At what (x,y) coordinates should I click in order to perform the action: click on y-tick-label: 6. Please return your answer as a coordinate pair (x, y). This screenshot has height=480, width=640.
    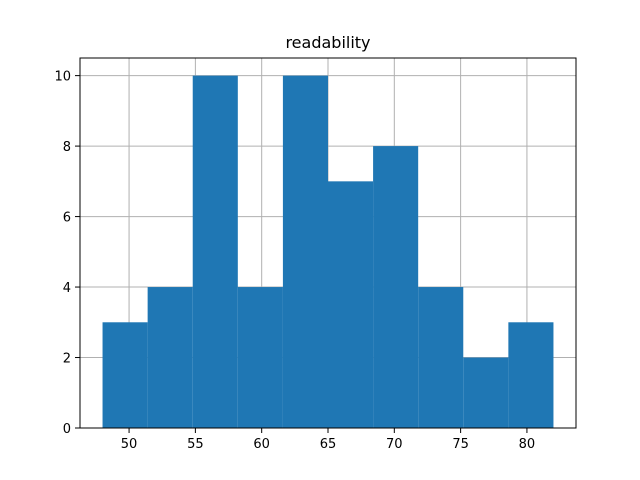
    Looking at the image, I should click on (67, 218).